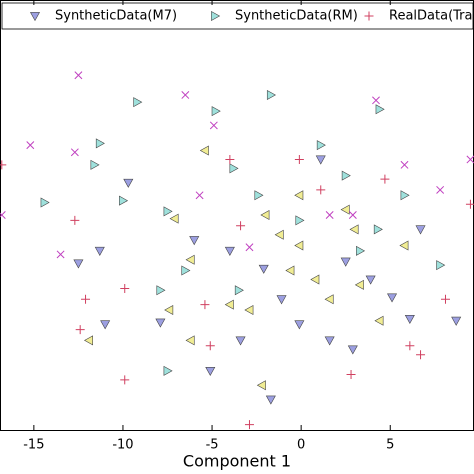 This screenshot has height=474, width=474. What do you see at coordinates (390, 445) in the screenshot?
I see `x-tick-label: 5` at bounding box center [390, 445].